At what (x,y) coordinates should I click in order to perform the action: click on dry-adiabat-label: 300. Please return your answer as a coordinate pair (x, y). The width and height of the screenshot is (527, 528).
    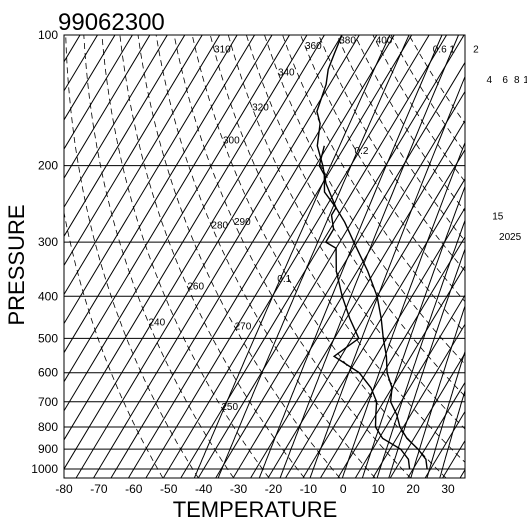
    Looking at the image, I should click on (231, 140).